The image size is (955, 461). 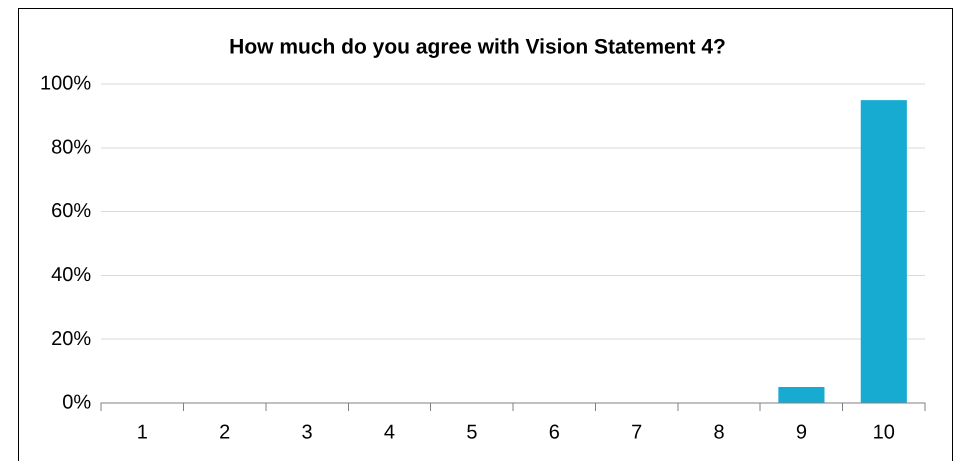 What do you see at coordinates (142, 433) in the screenshot?
I see `x-tick-label: 1` at bounding box center [142, 433].